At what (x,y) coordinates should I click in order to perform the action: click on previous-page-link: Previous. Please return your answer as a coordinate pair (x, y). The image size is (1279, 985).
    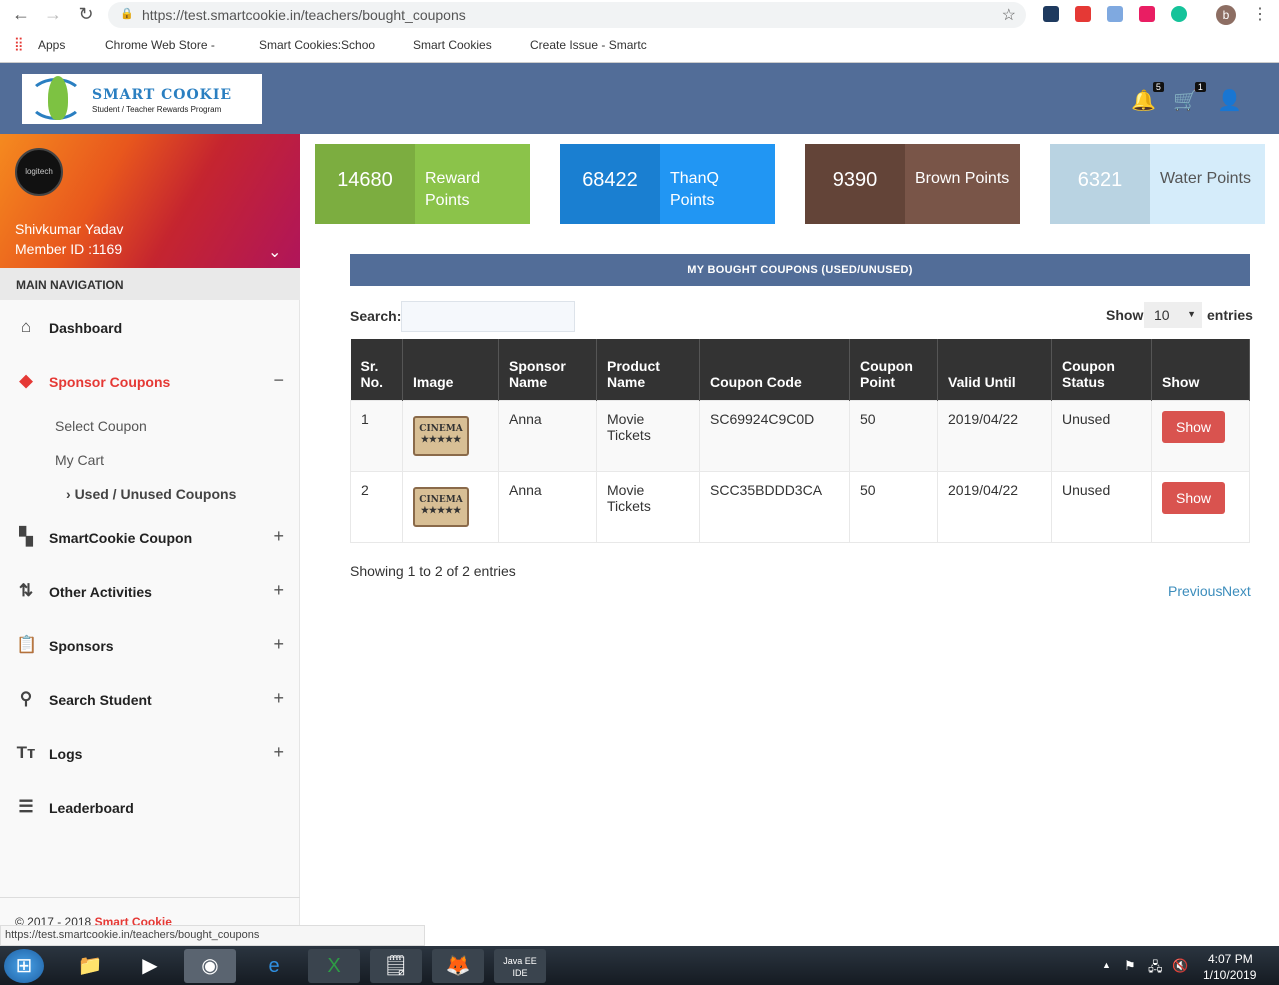
    Looking at the image, I should click on (1195, 591).